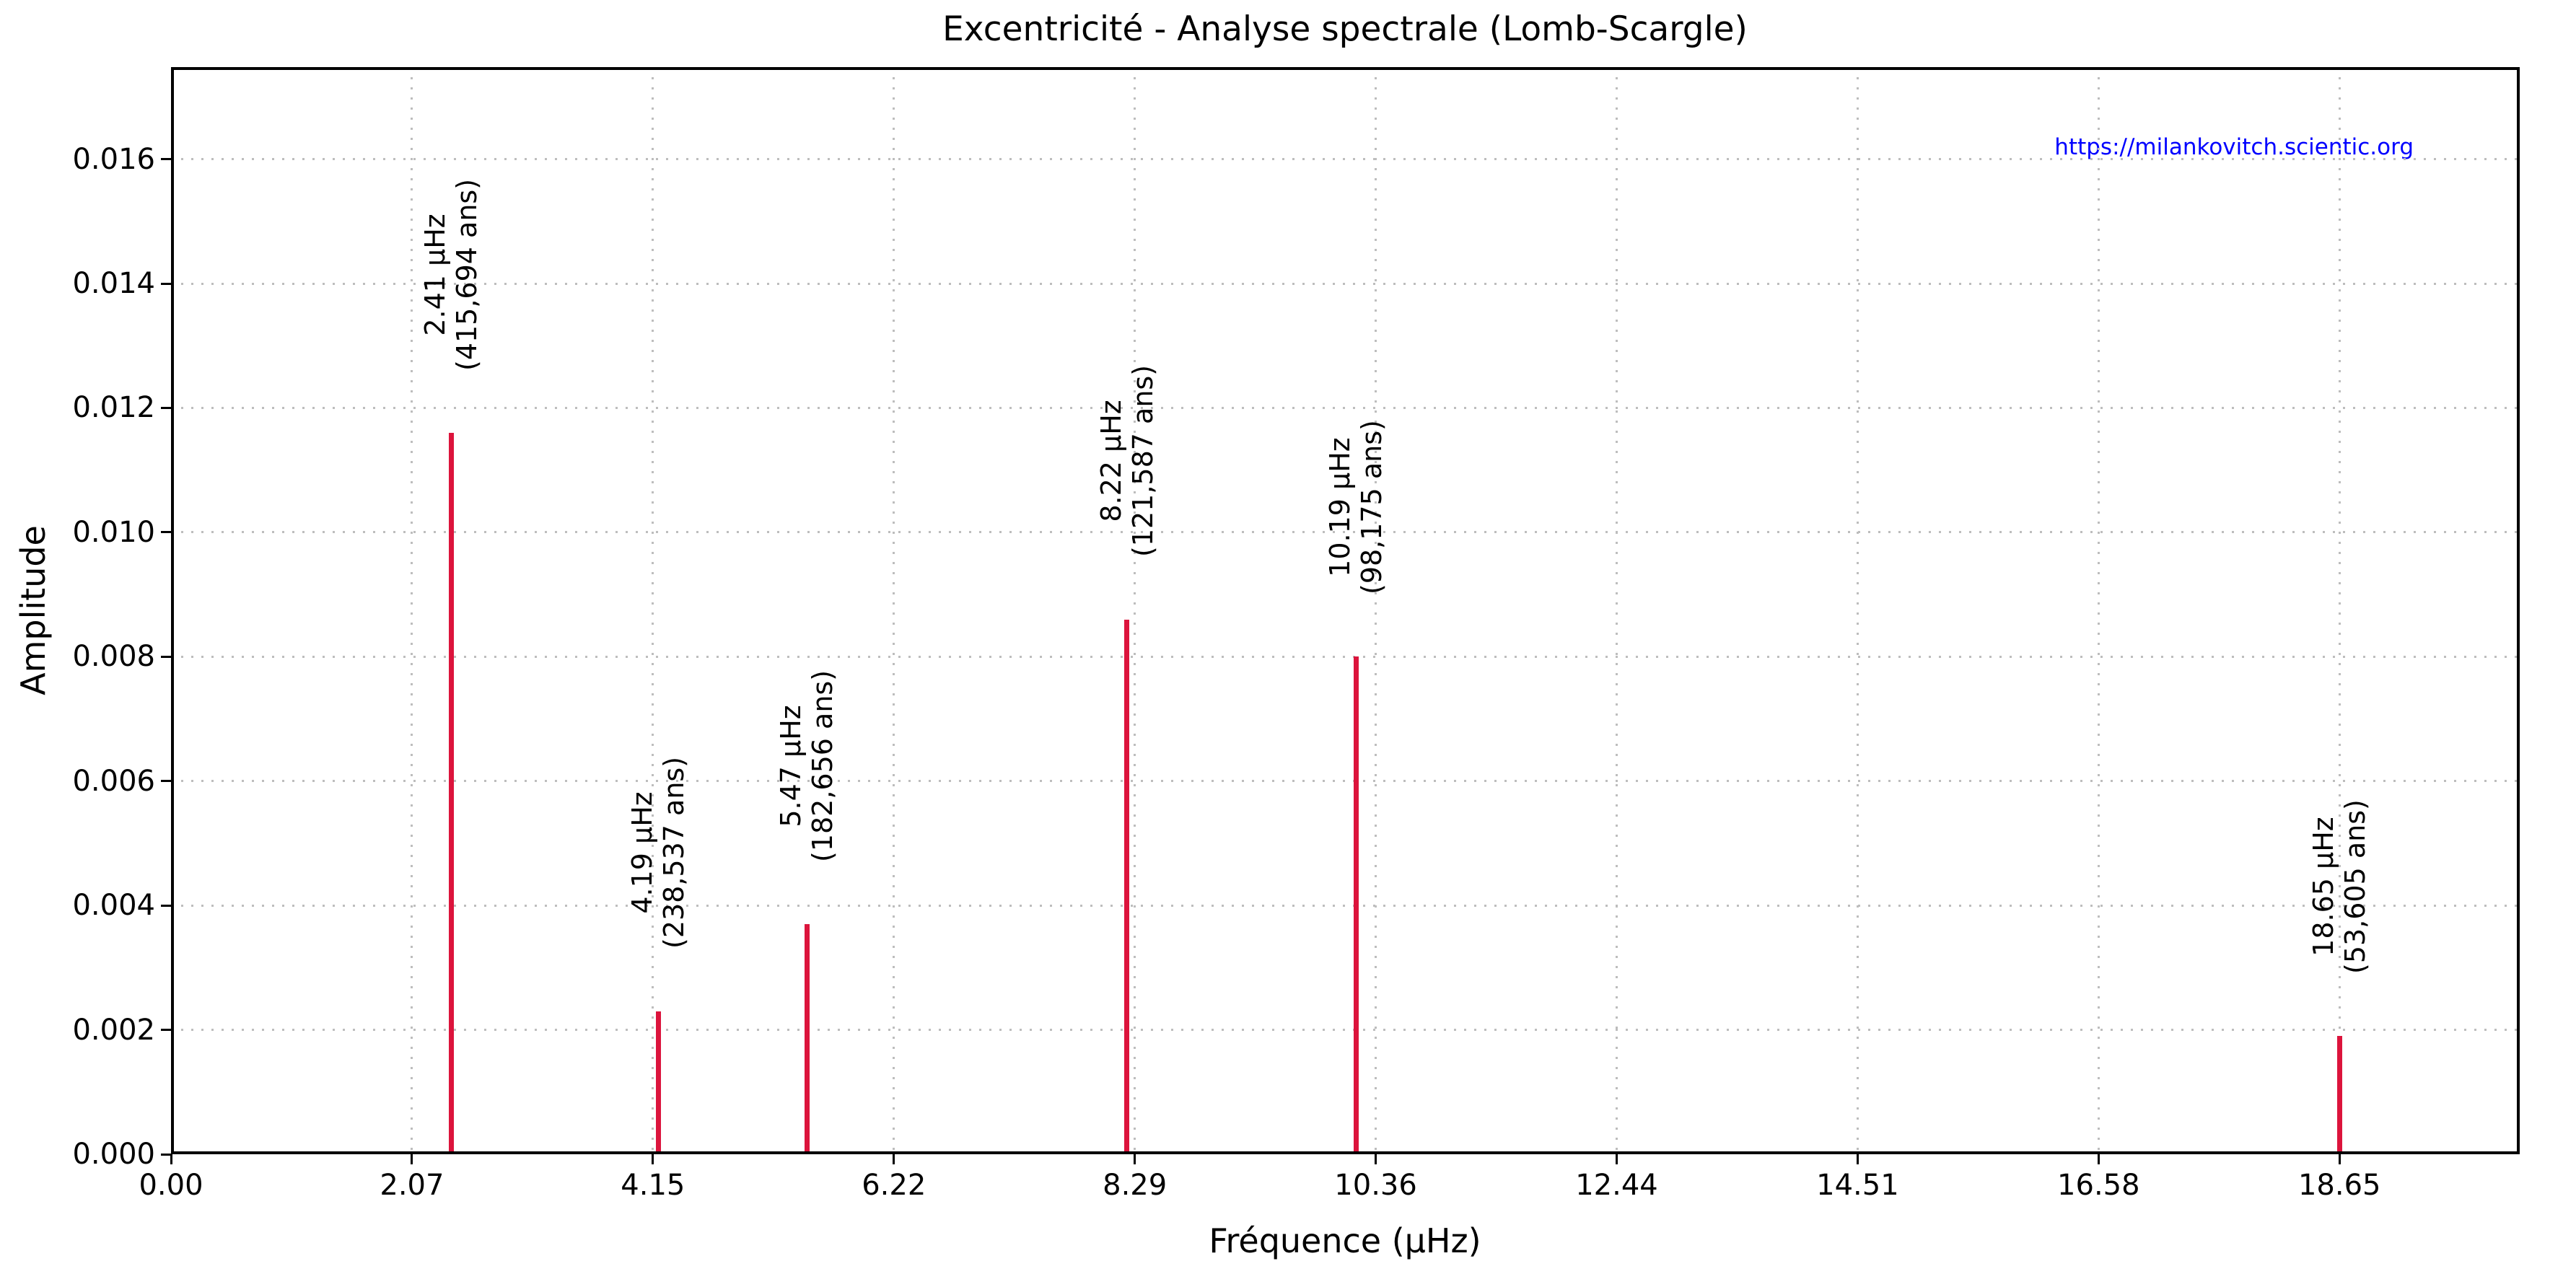 The height and width of the screenshot is (1274, 2576). What do you see at coordinates (113, 906) in the screenshot?
I see `y-tick-label: 0.004` at bounding box center [113, 906].